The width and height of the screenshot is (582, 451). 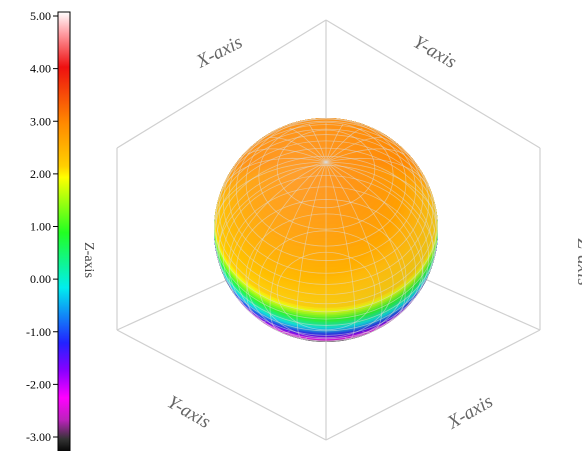 I want to click on colorbar-tick-label: -2.00, so click(x=38, y=384).